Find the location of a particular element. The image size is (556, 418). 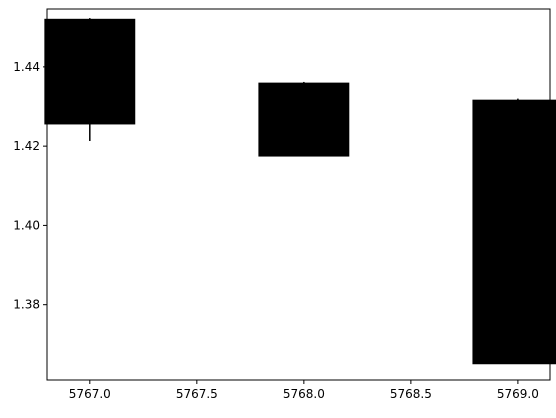

y-tick-label-0: 1.38 is located at coordinates (26, 305).